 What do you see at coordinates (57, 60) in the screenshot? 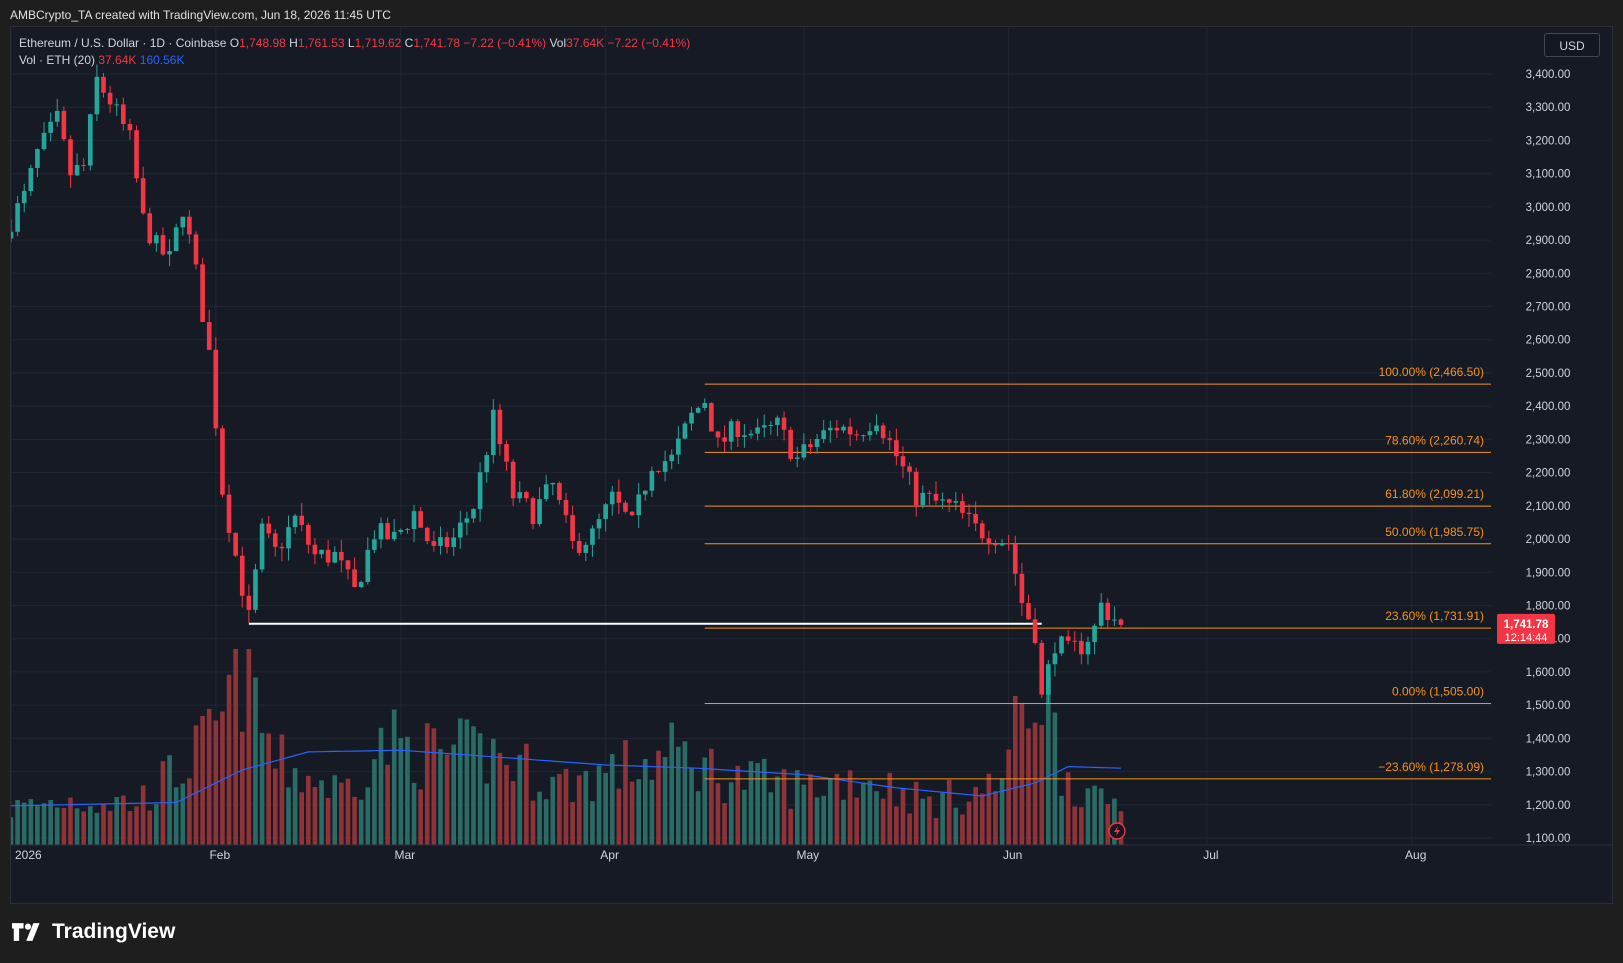
I see `volume-indicator-title: Vol · ETH (20)` at bounding box center [57, 60].